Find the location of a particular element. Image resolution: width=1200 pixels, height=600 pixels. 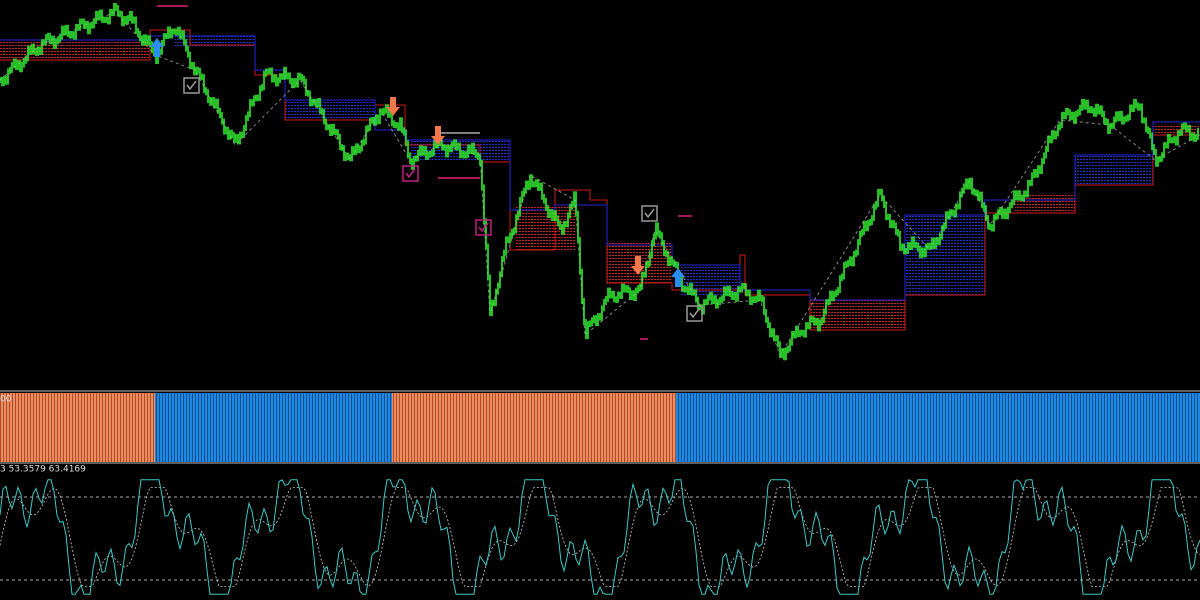

histogram-panel: 00 is located at coordinates (600, 427).